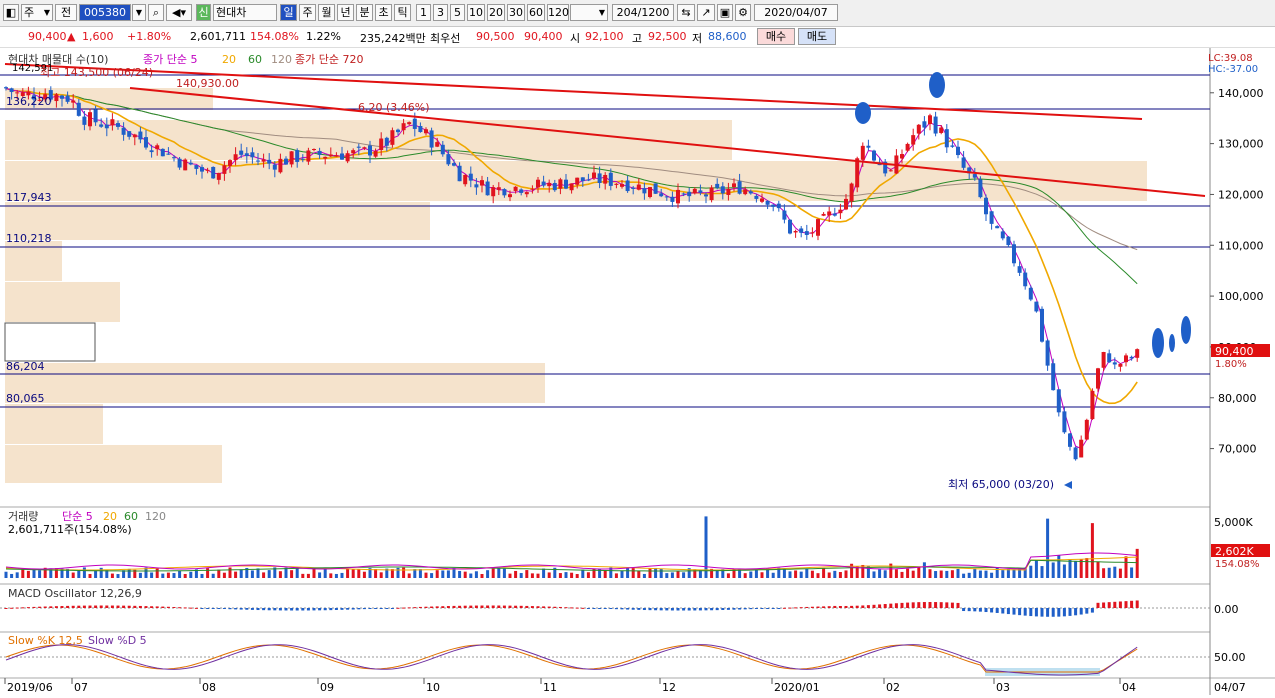  What do you see at coordinates (776, 36) in the screenshot?
I see `buy-button: 매수` at bounding box center [776, 36].